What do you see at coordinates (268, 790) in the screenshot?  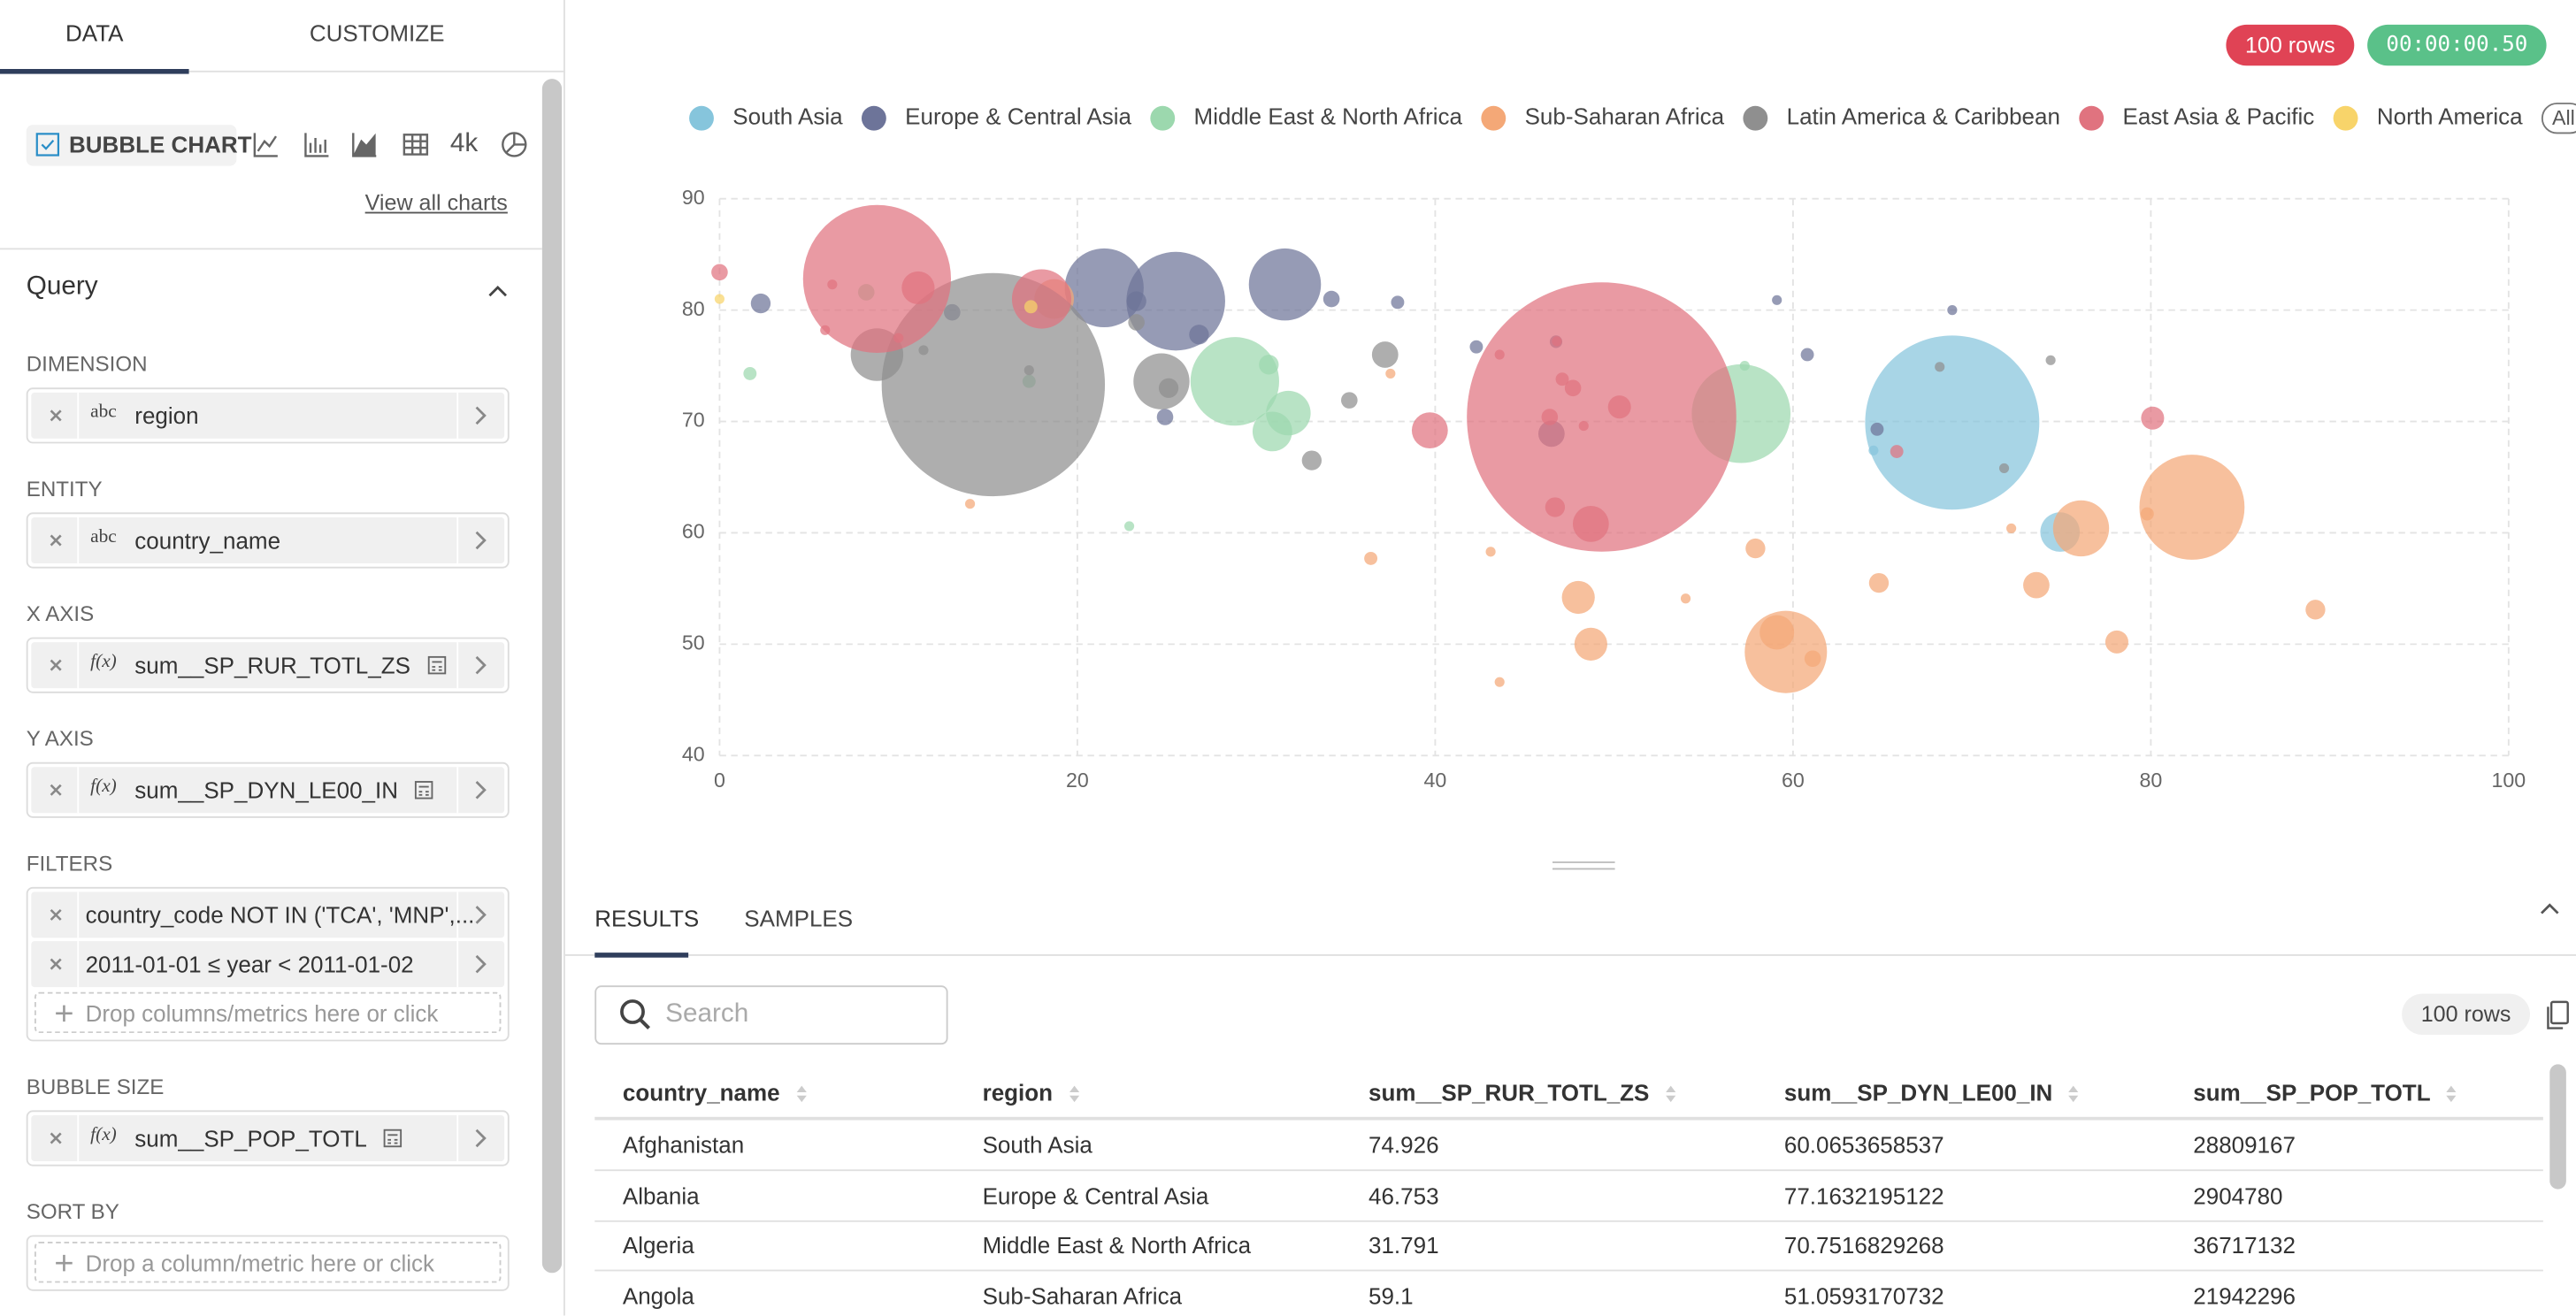 I see `field-pill: f(x) sum__SP_DYN_LE00_IN` at bounding box center [268, 790].